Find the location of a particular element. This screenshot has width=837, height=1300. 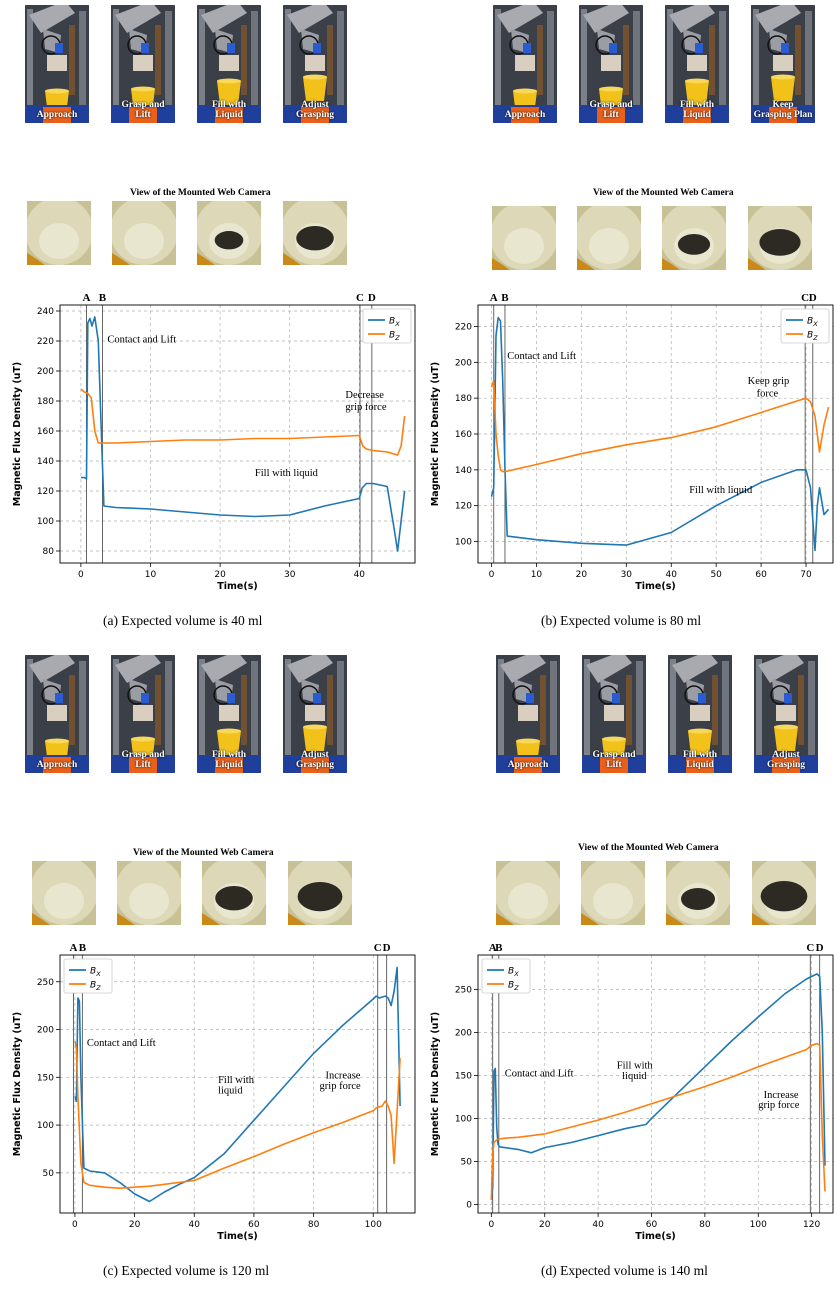

robot-photo: Adjust Grasping is located at coordinates (315, 714).